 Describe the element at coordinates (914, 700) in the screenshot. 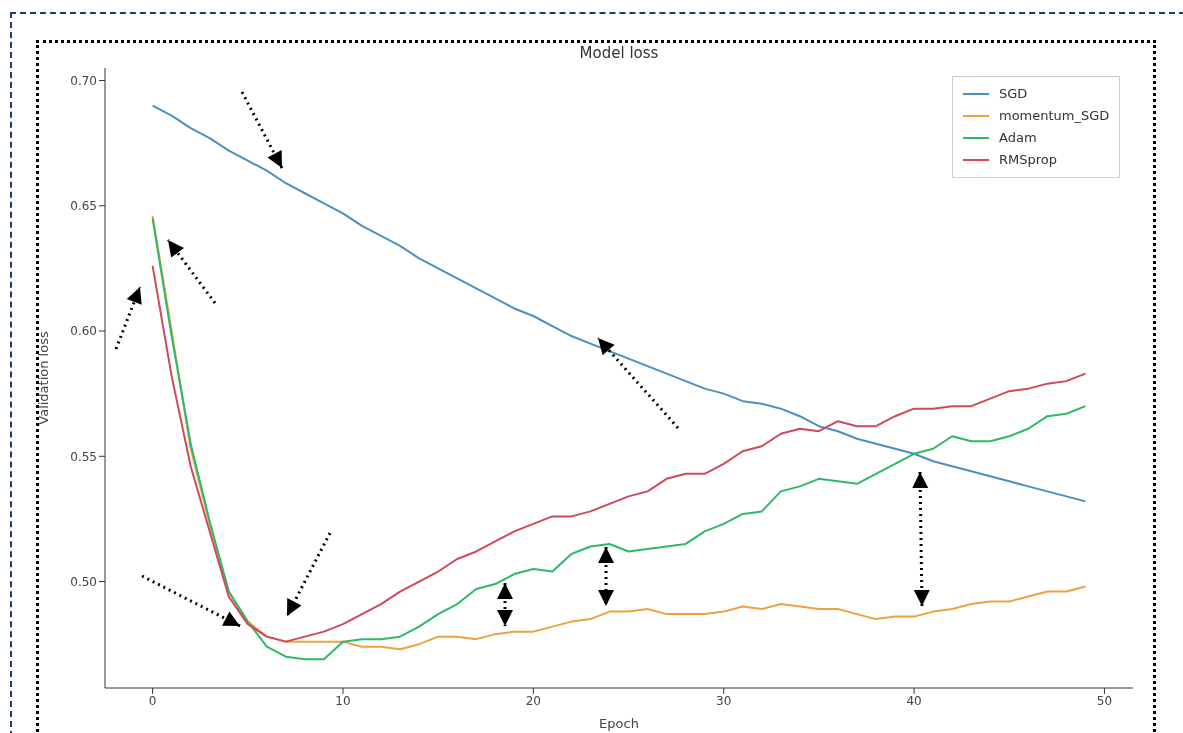

I see `x-tick-label: 40` at that location.